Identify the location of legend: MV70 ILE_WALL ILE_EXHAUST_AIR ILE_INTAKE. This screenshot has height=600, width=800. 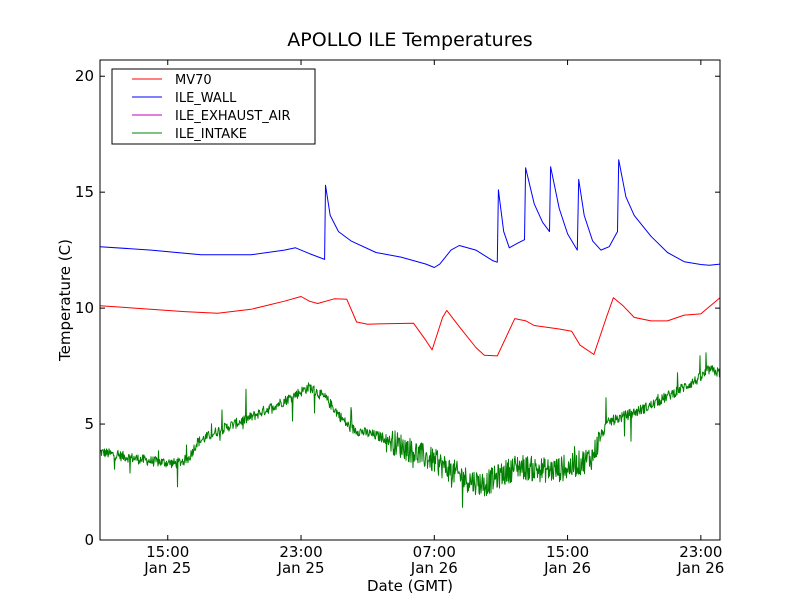
(213, 106).